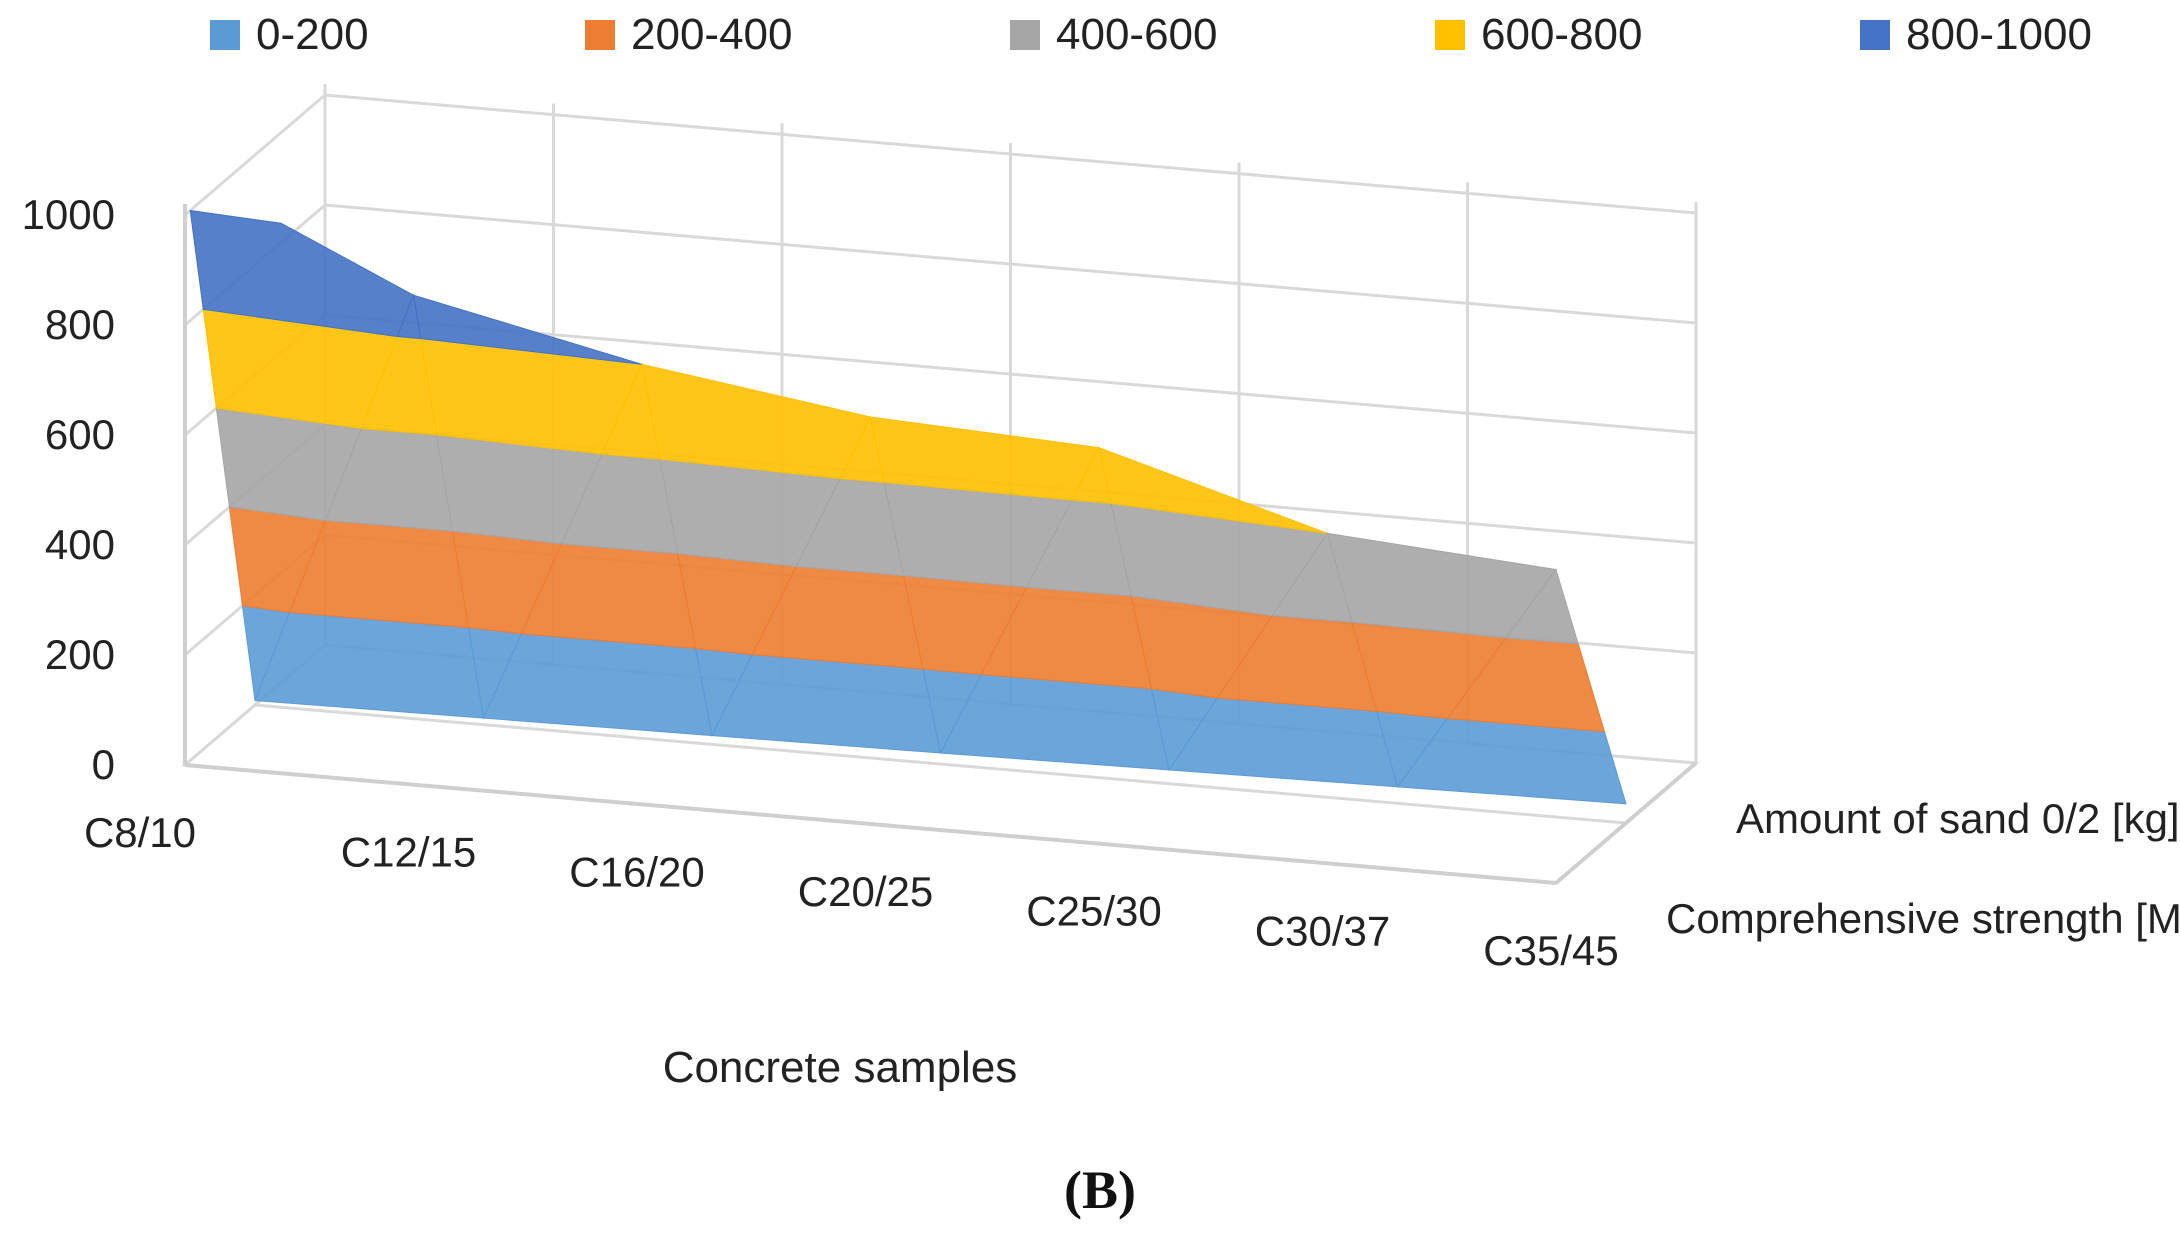  What do you see at coordinates (408, 852) in the screenshot?
I see `category-label: C12/15` at bounding box center [408, 852].